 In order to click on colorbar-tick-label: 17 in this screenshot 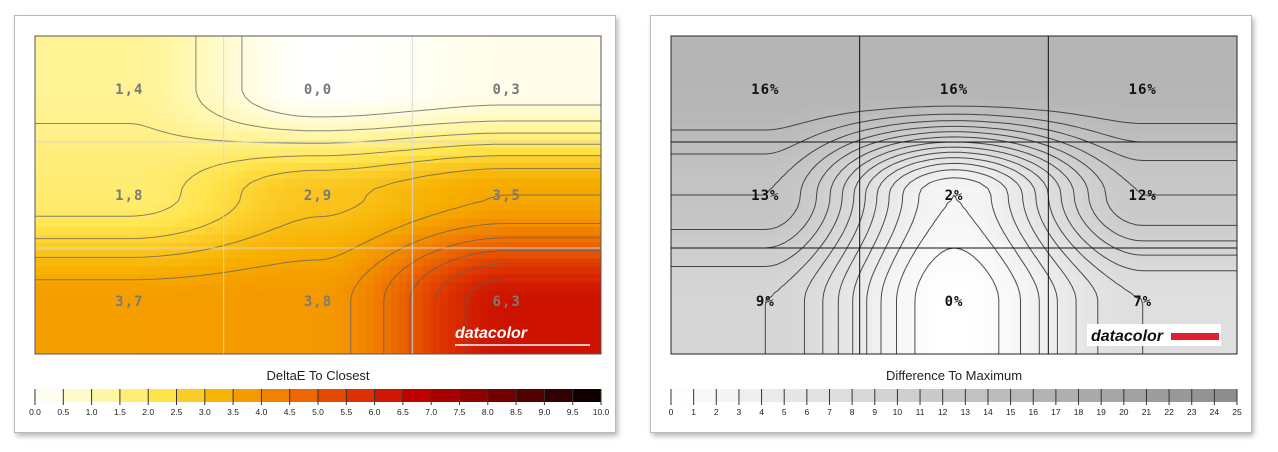, I will do `click(1056, 412)`.